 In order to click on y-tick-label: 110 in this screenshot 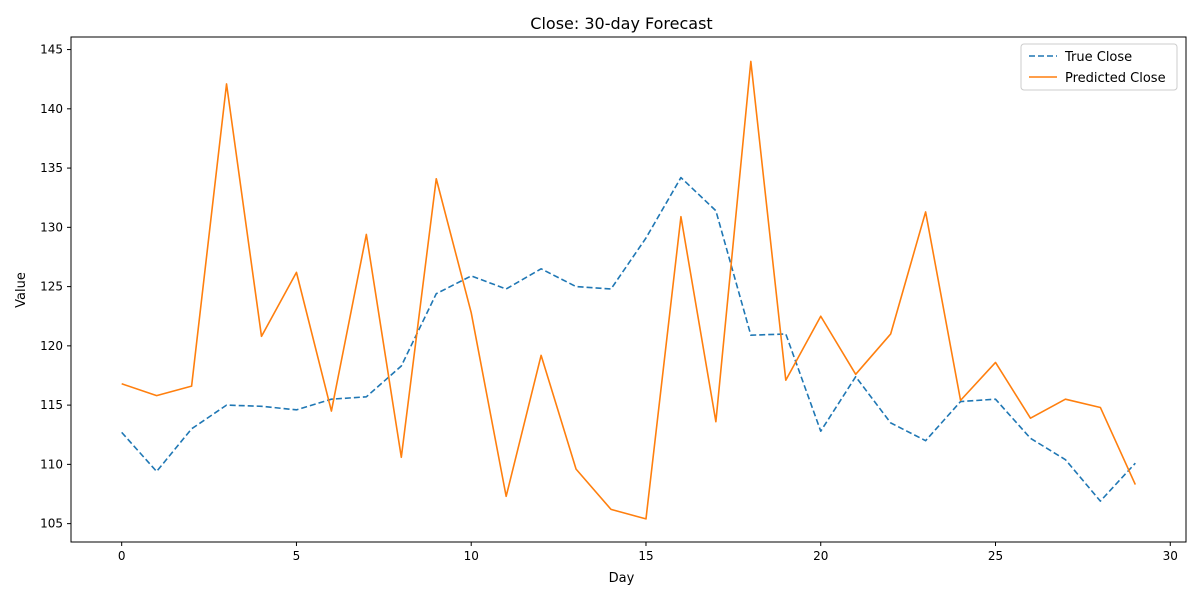, I will do `click(51, 464)`.